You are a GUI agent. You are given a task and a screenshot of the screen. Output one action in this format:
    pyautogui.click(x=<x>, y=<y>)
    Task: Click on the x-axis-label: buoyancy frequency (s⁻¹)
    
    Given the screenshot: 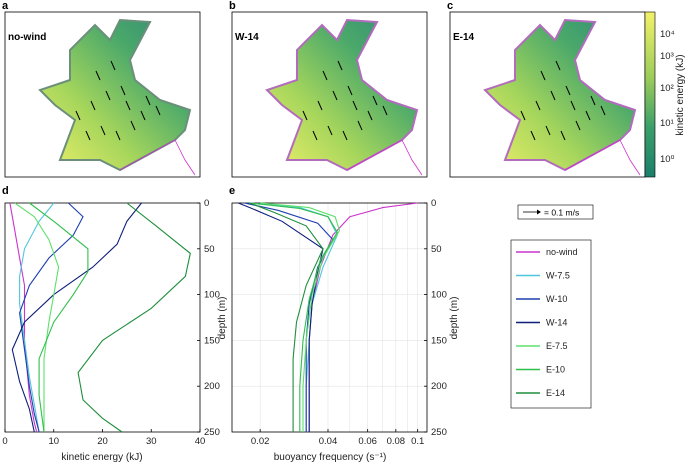 What is the action you would take?
    pyautogui.click(x=330, y=457)
    